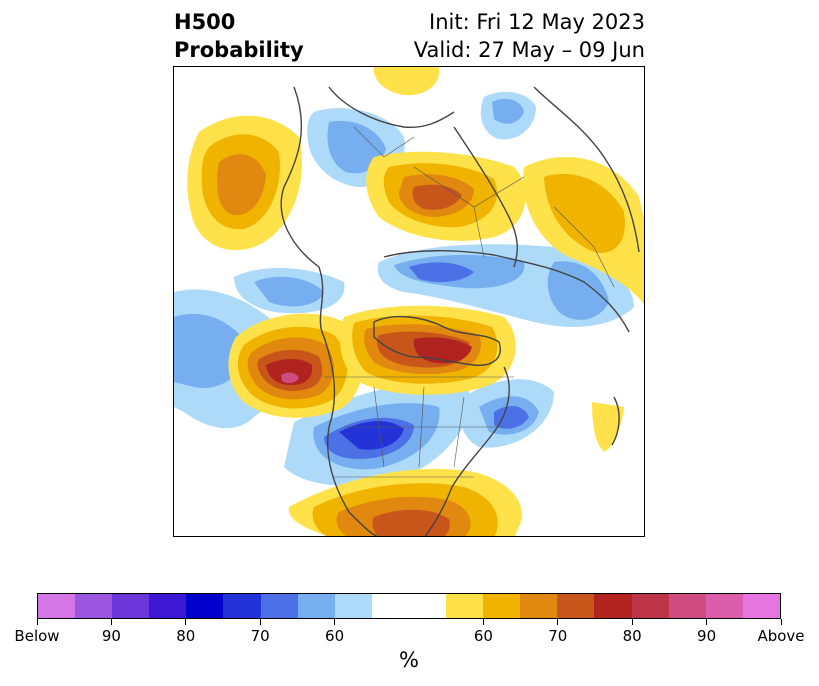 This screenshot has width=819, height=686. Describe the element at coordinates (409, 660) in the screenshot. I see `colorbar-unit: %` at that location.